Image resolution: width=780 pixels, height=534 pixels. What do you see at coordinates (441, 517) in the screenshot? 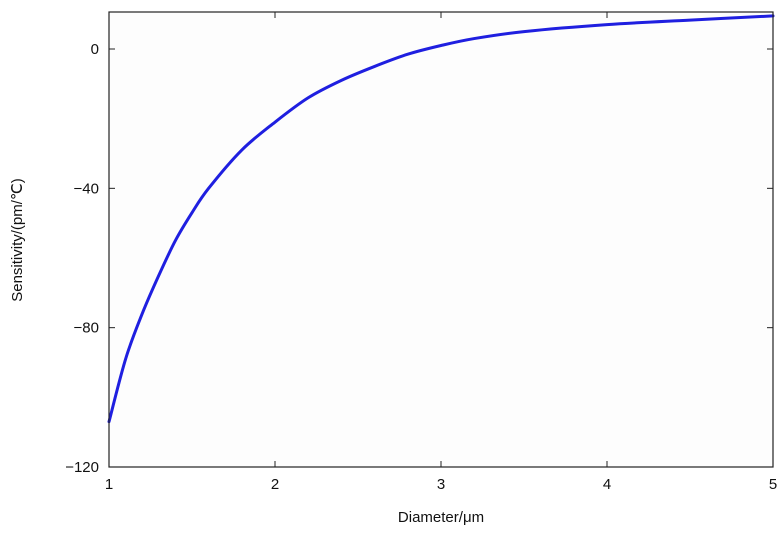
I see `x-axis-title: Diameter/μm` at bounding box center [441, 517].